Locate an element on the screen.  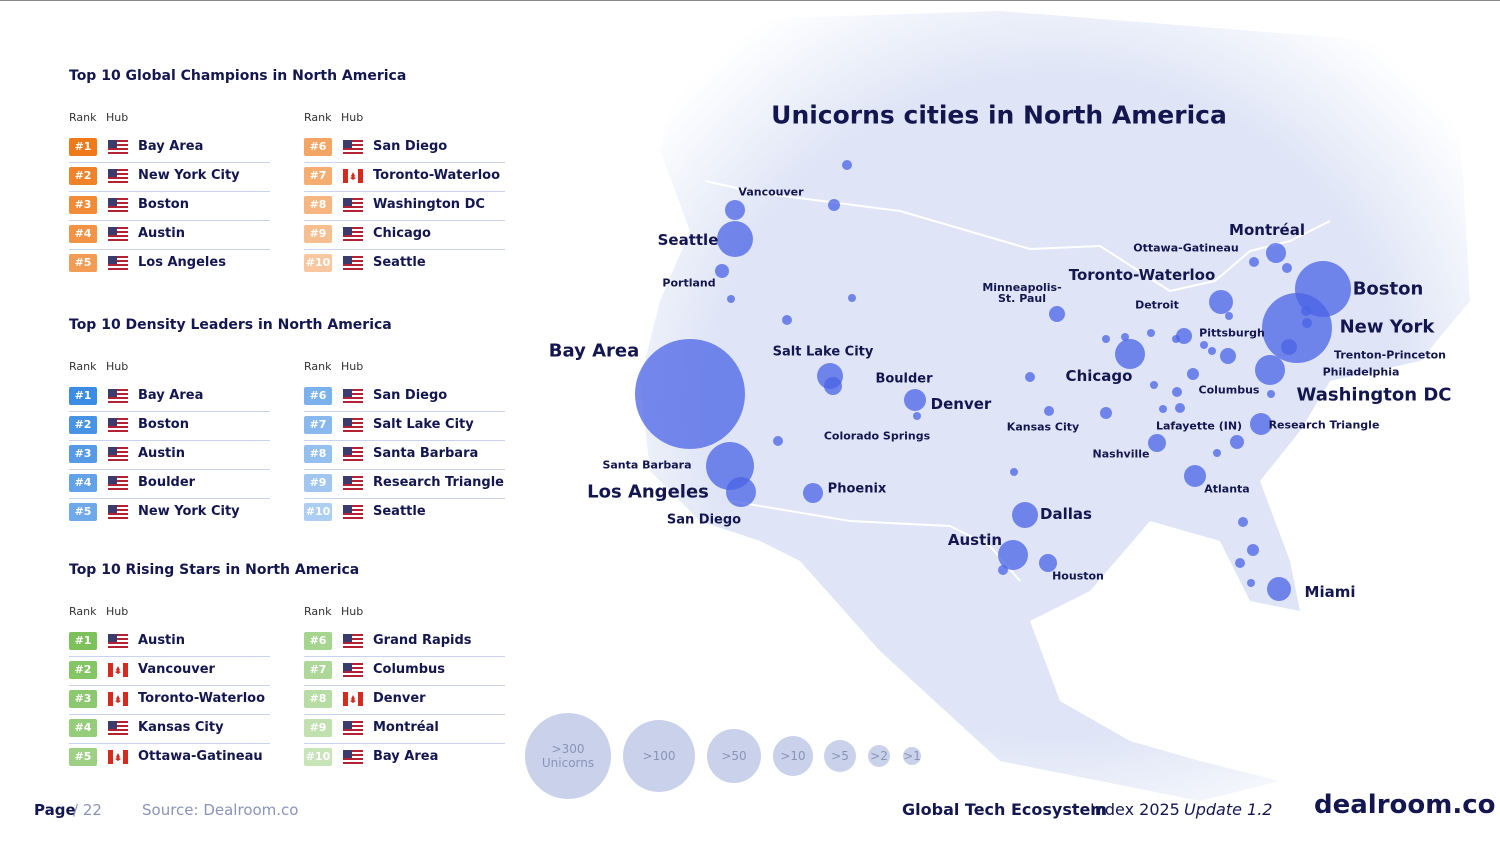
city-label: Salt Lake City is located at coordinates (823, 352).